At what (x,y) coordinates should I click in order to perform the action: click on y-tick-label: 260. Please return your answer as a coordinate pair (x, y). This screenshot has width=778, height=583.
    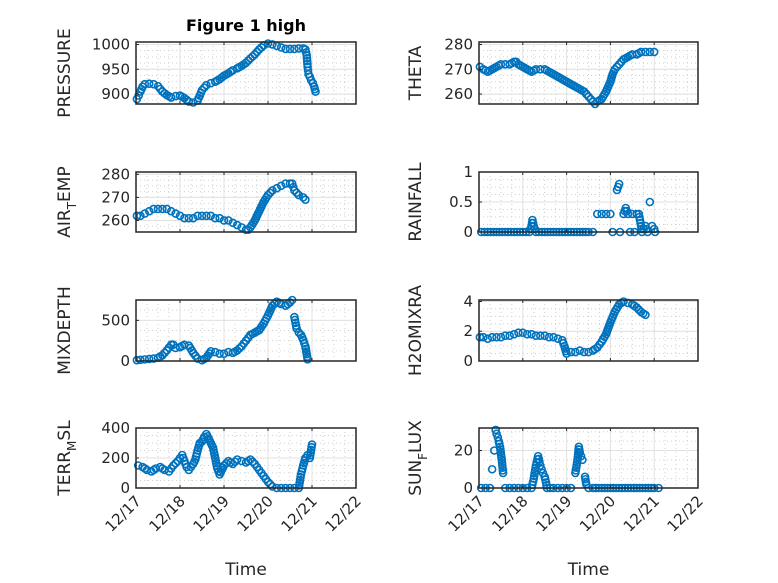
    Looking at the image, I should click on (115, 220).